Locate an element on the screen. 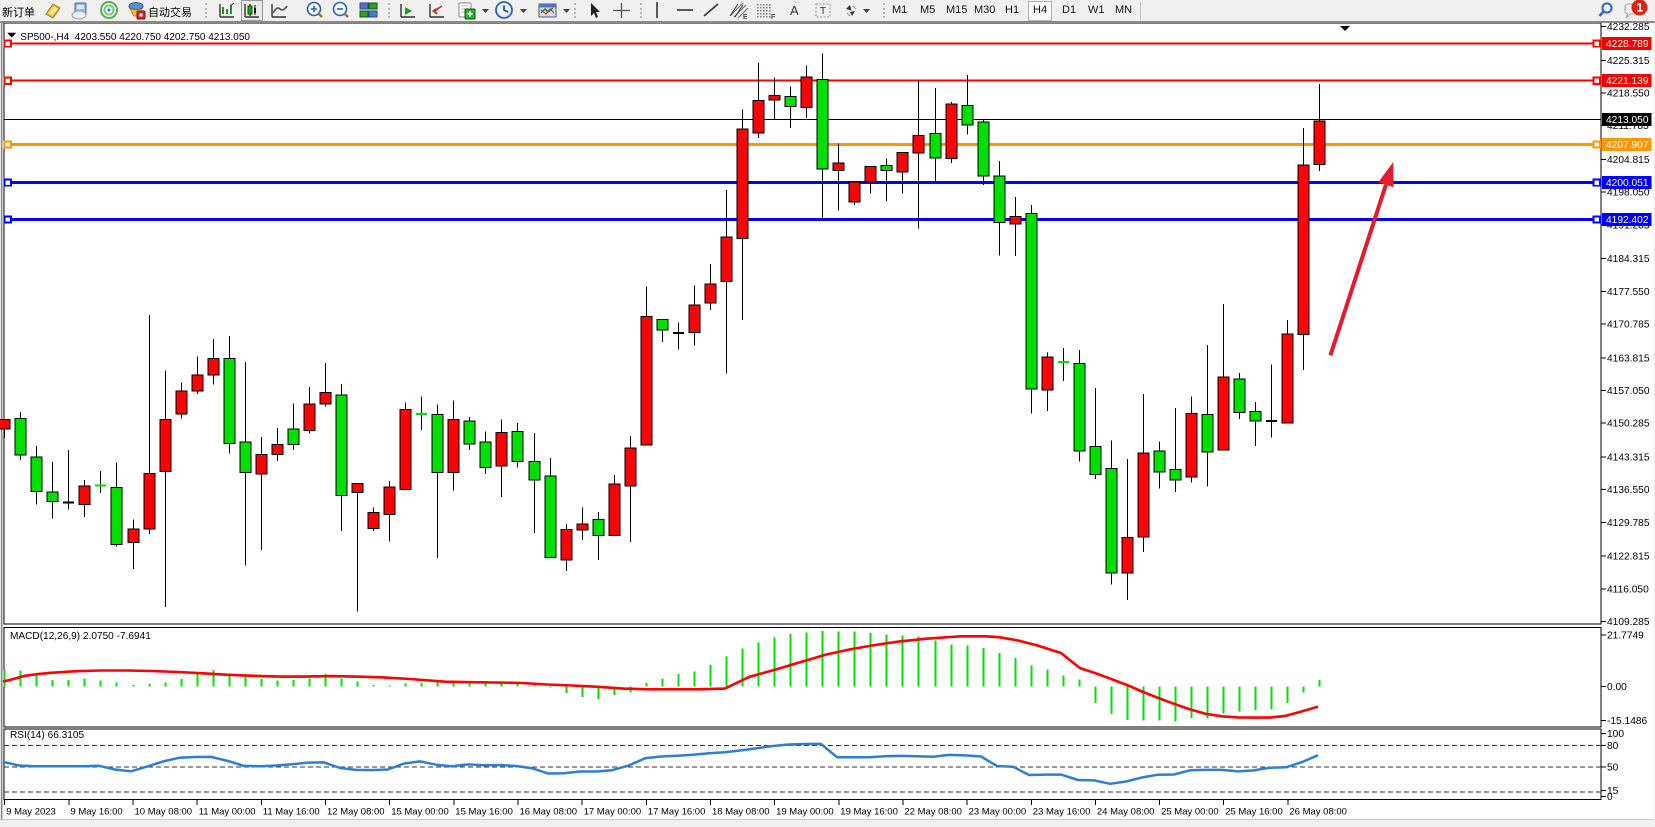 The height and width of the screenshot is (827, 1655). svg-text: 17 May 16:00 is located at coordinates (677, 812).